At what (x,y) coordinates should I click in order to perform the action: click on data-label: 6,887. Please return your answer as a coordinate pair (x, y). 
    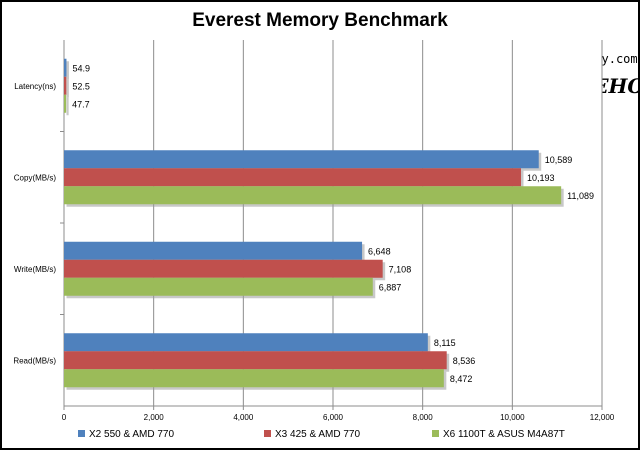
    Looking at the image, I should click on (390, 287).